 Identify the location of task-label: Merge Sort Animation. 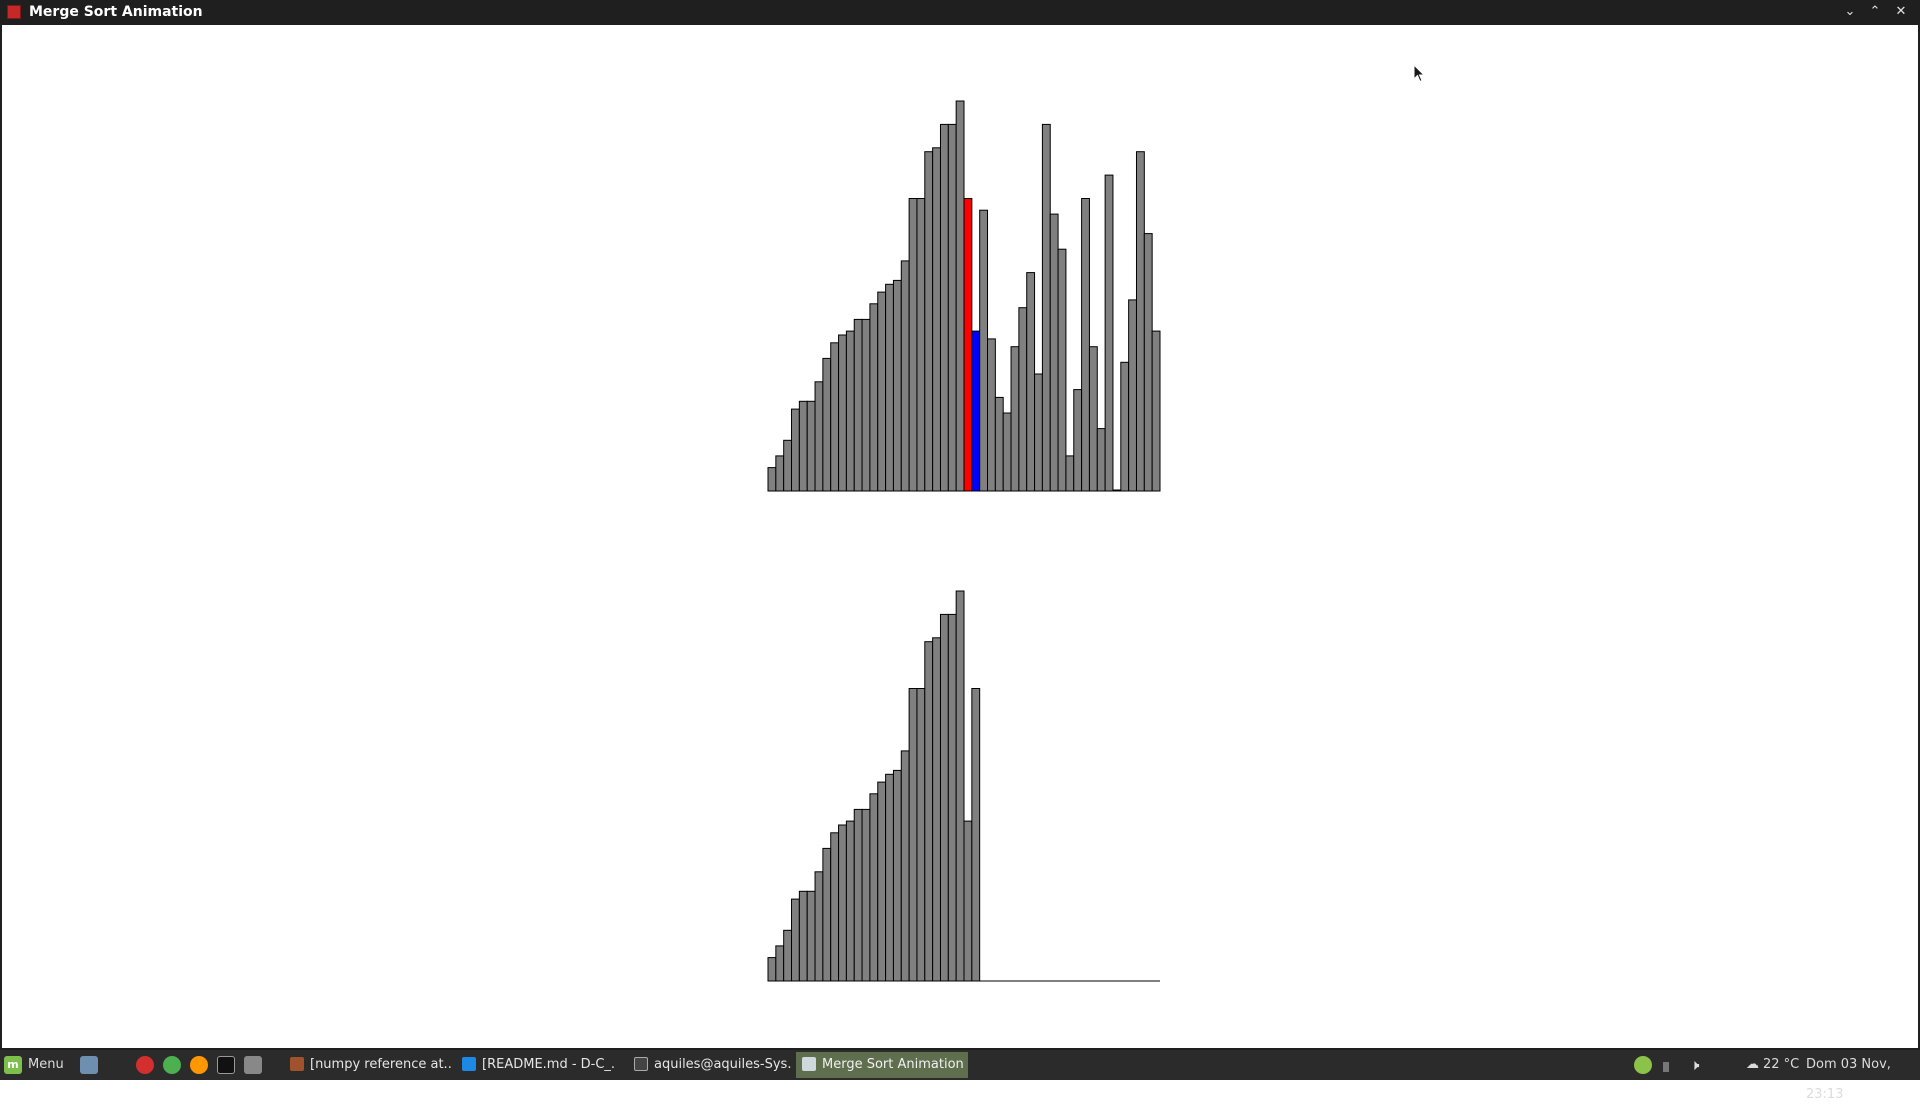
(893, 1064).